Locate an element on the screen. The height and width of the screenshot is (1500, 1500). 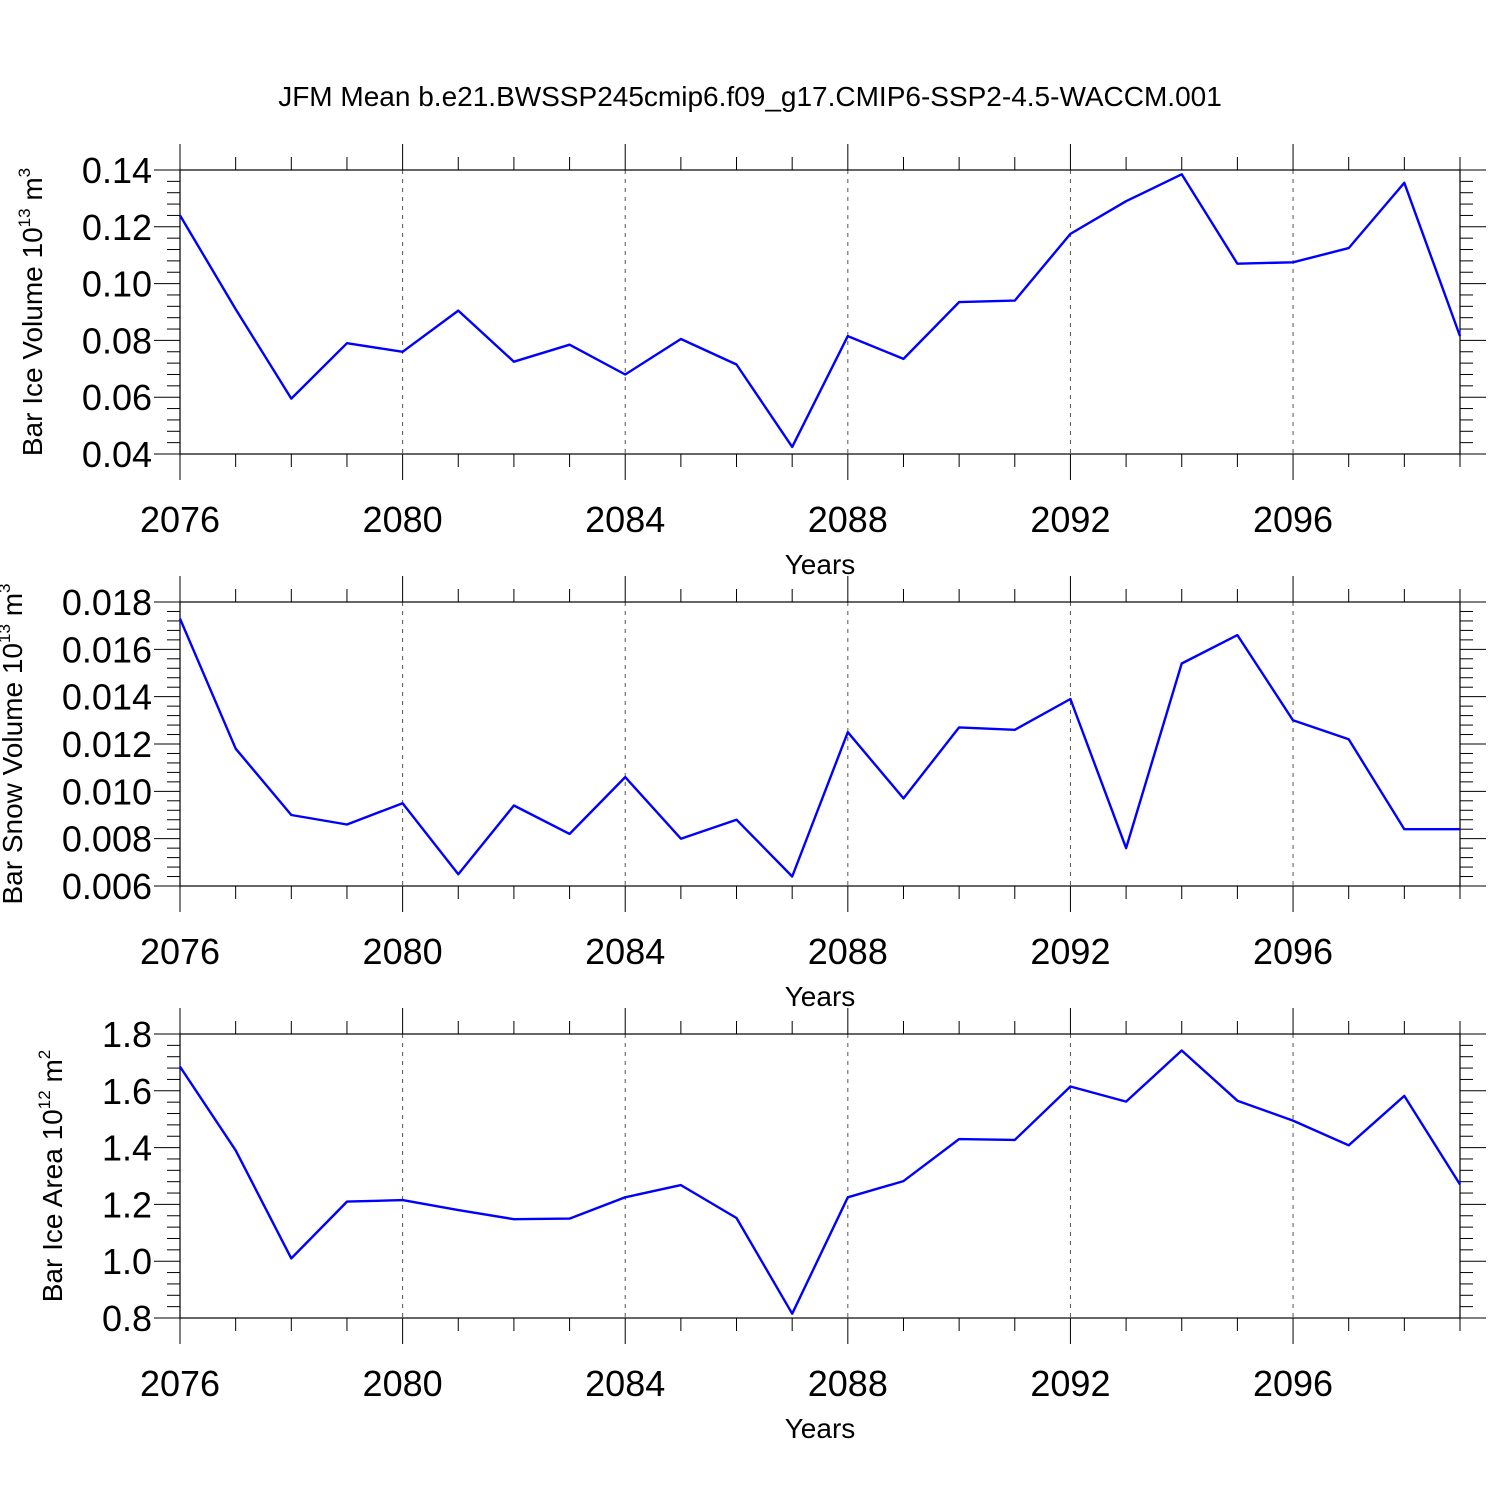
y-tick-label: 1.2 is located at coordinates (127, 1204).